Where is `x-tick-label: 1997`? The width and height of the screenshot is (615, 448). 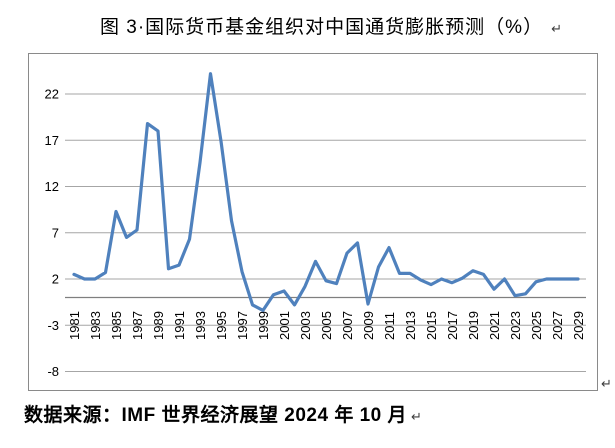
x-tick-label: 1997 is located at coordinates (242, 325).